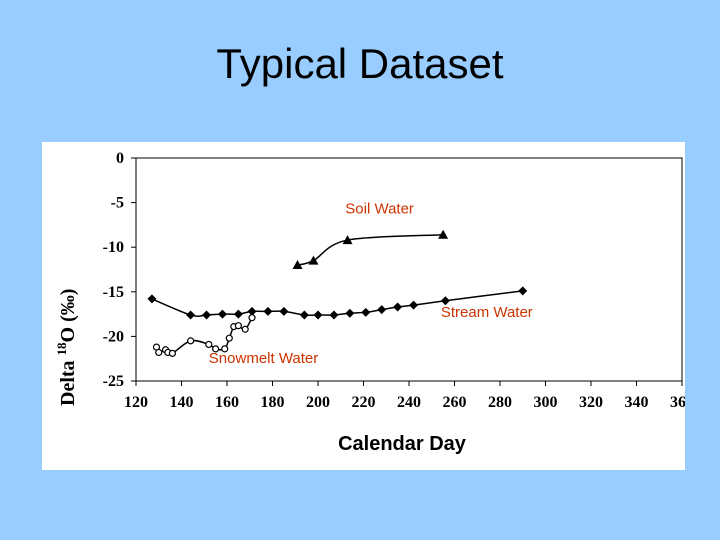 Image resolution: width=720 pixels, height=540 pixels. What do you see at coordinates (113, 336) in the screenshot?
I see `y-tick-label: -20` at bounding box center [113, 336].